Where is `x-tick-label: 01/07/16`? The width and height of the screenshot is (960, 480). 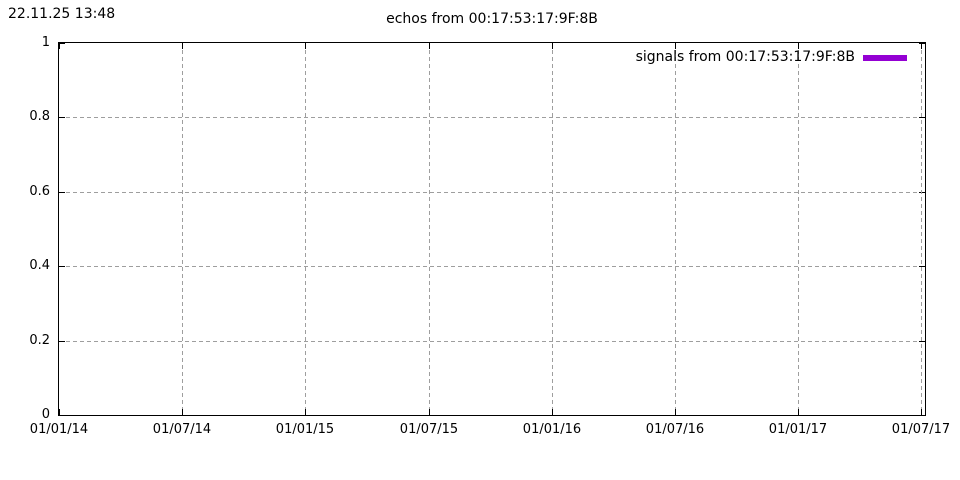
x-tick-label: 01/07/16 is located at coordinates (675, 429).